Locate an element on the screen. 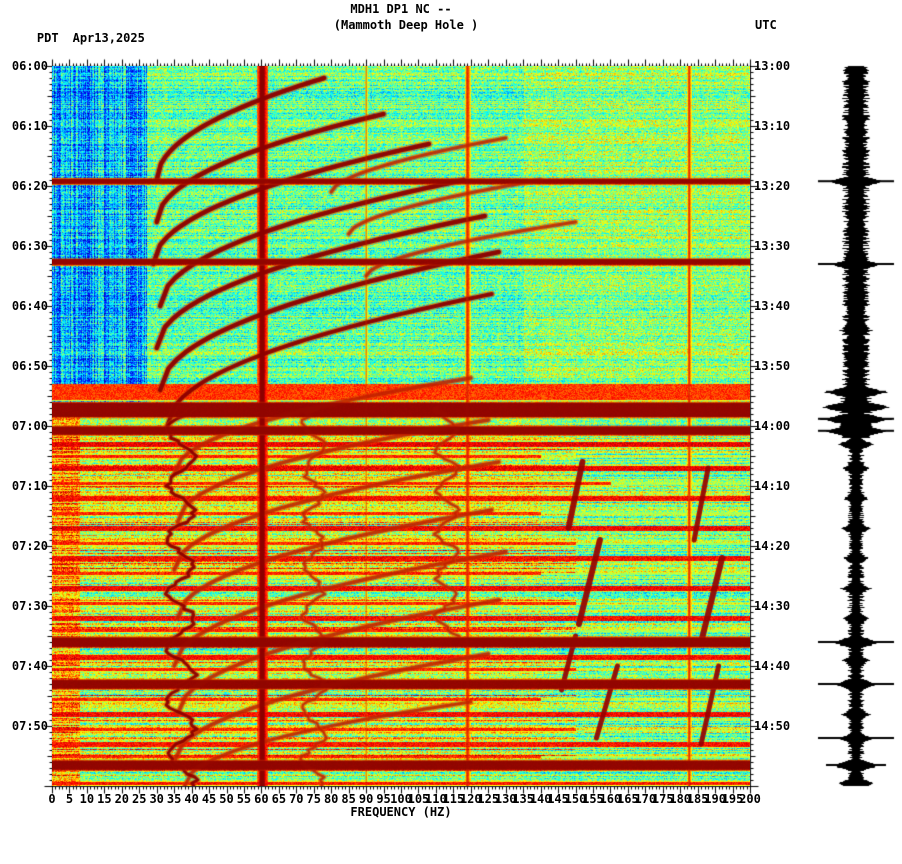 This screenshot has height=864, width=902. frequency-tick-label: 105 is located at coordinates (418, 799).